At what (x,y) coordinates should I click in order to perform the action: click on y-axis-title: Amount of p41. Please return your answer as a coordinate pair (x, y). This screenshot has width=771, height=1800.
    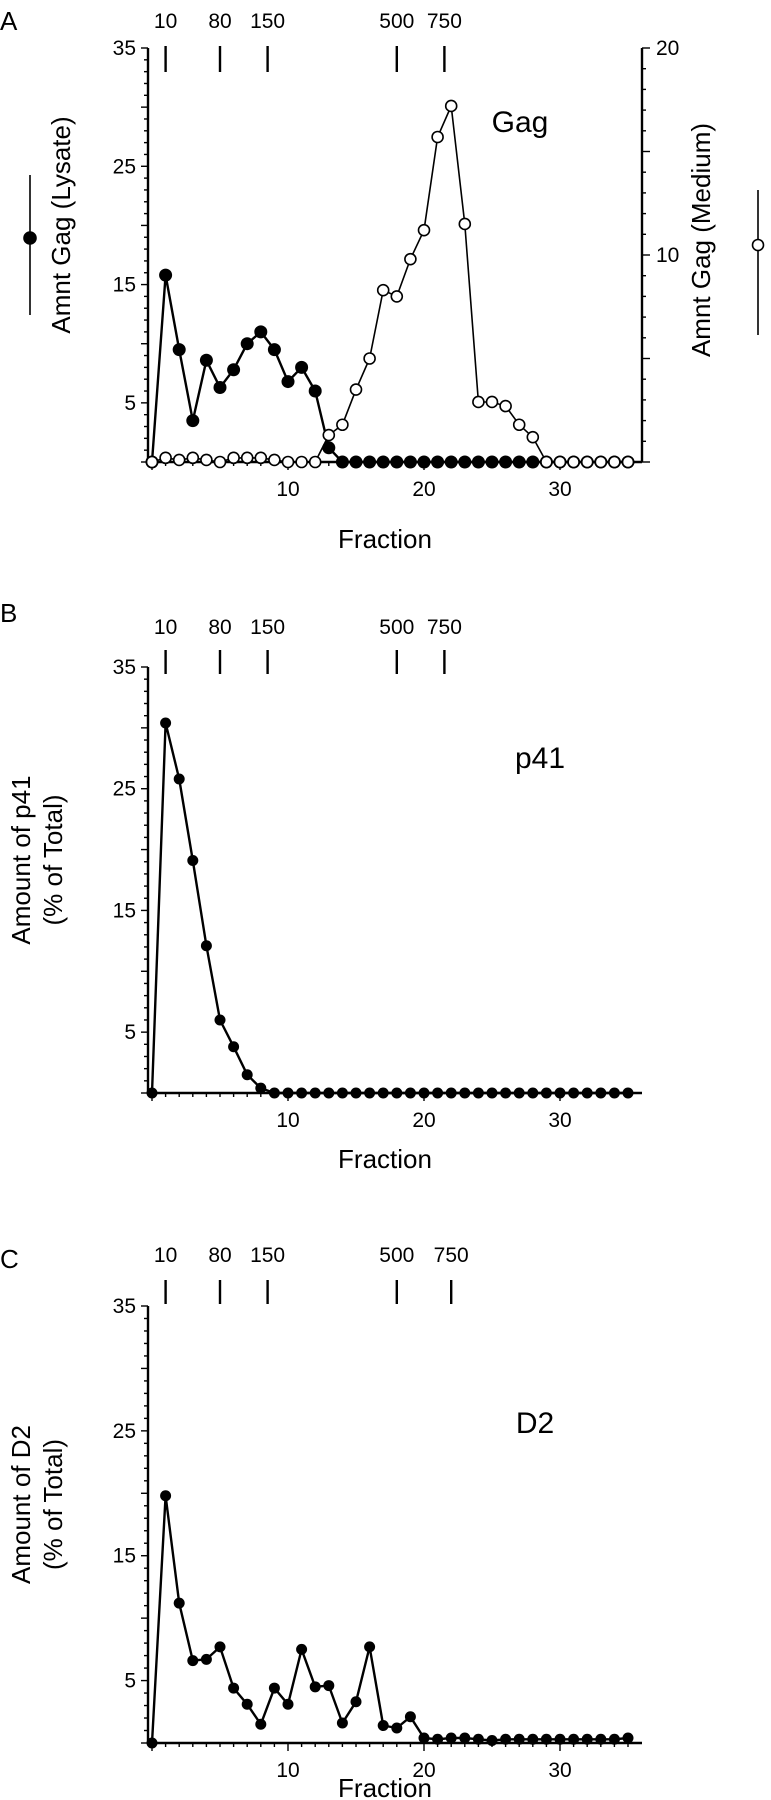
    Looking at the image, I should click on (21, 859).